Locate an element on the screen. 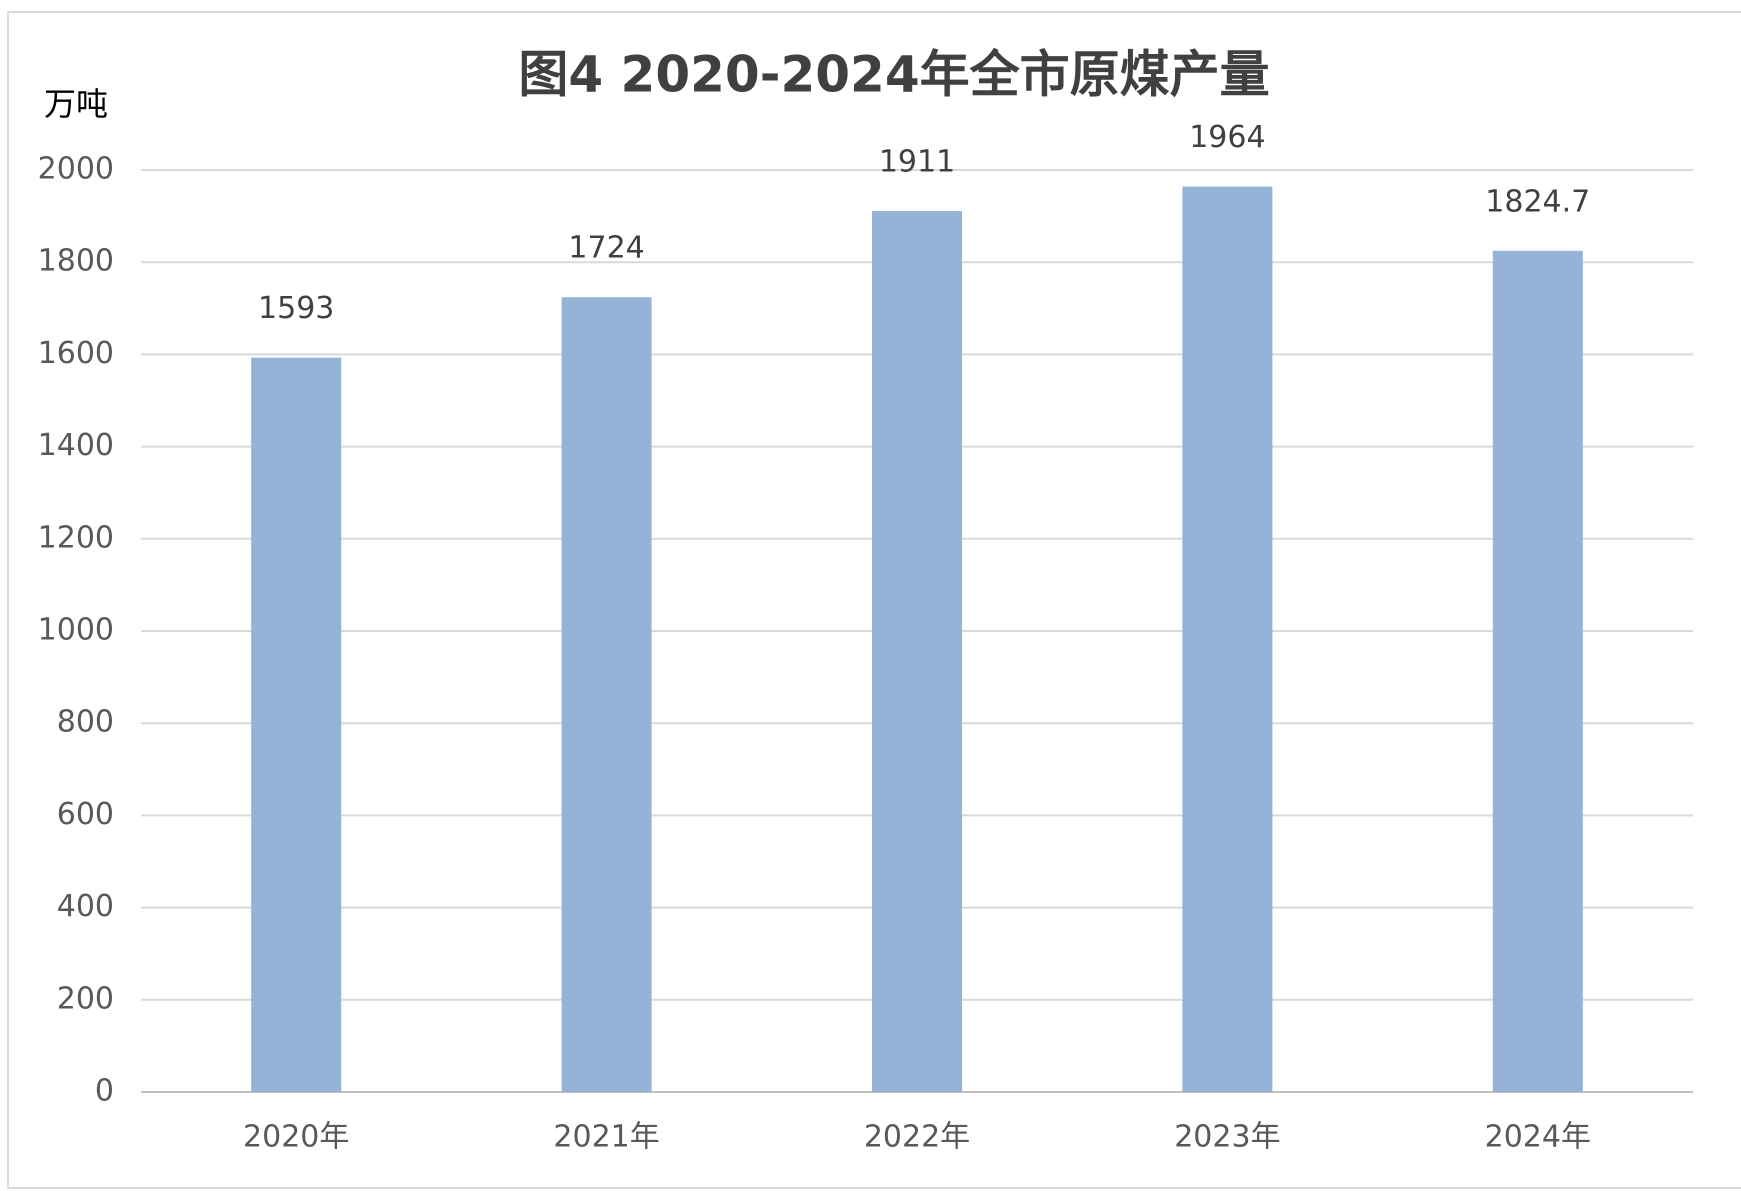  y-tick-label: 2000 is located at coordinates (76, 169).